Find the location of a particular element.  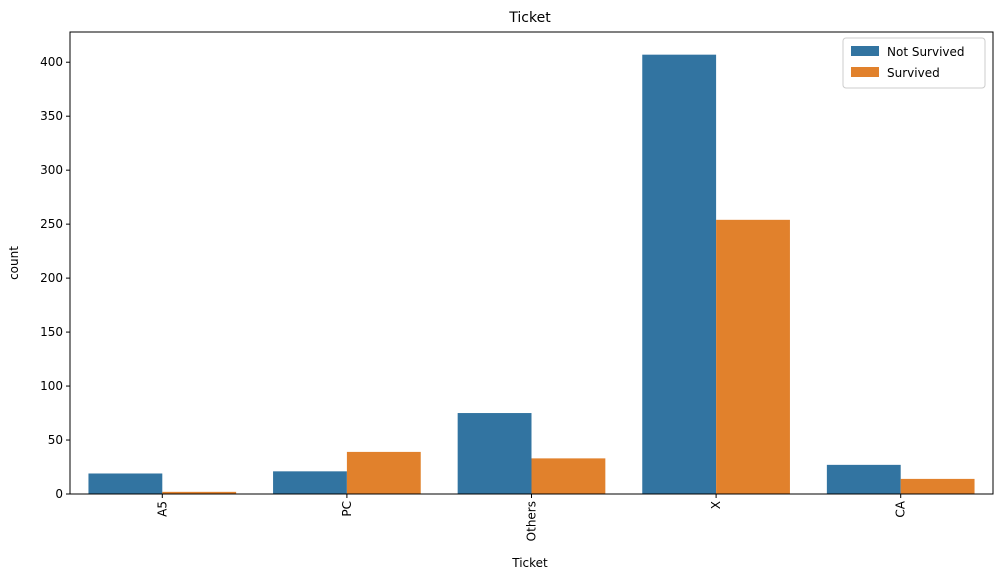

legend-label: Not Survived is located at coordinates (926, 52).